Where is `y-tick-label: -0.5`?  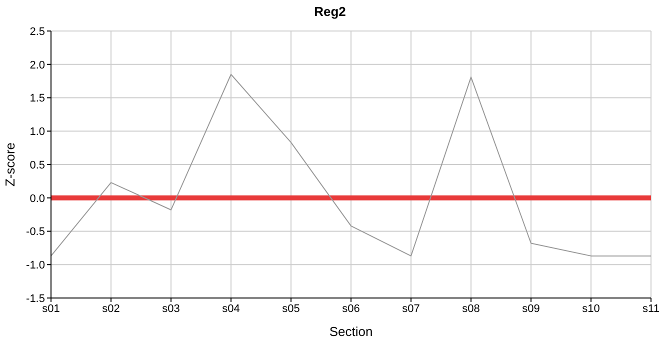 y-tick-label: -0.5 is located at coordinates (35, 232).